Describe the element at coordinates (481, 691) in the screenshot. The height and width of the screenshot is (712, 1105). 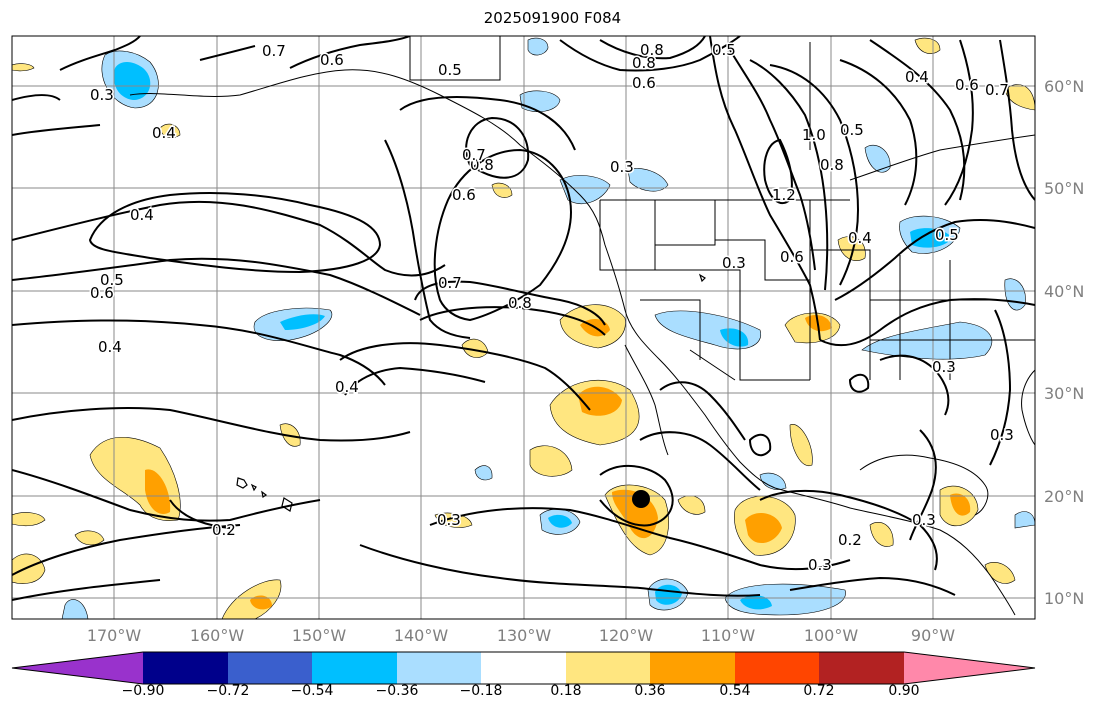
I see `colorbar-tick-label: −0.18` at that location.